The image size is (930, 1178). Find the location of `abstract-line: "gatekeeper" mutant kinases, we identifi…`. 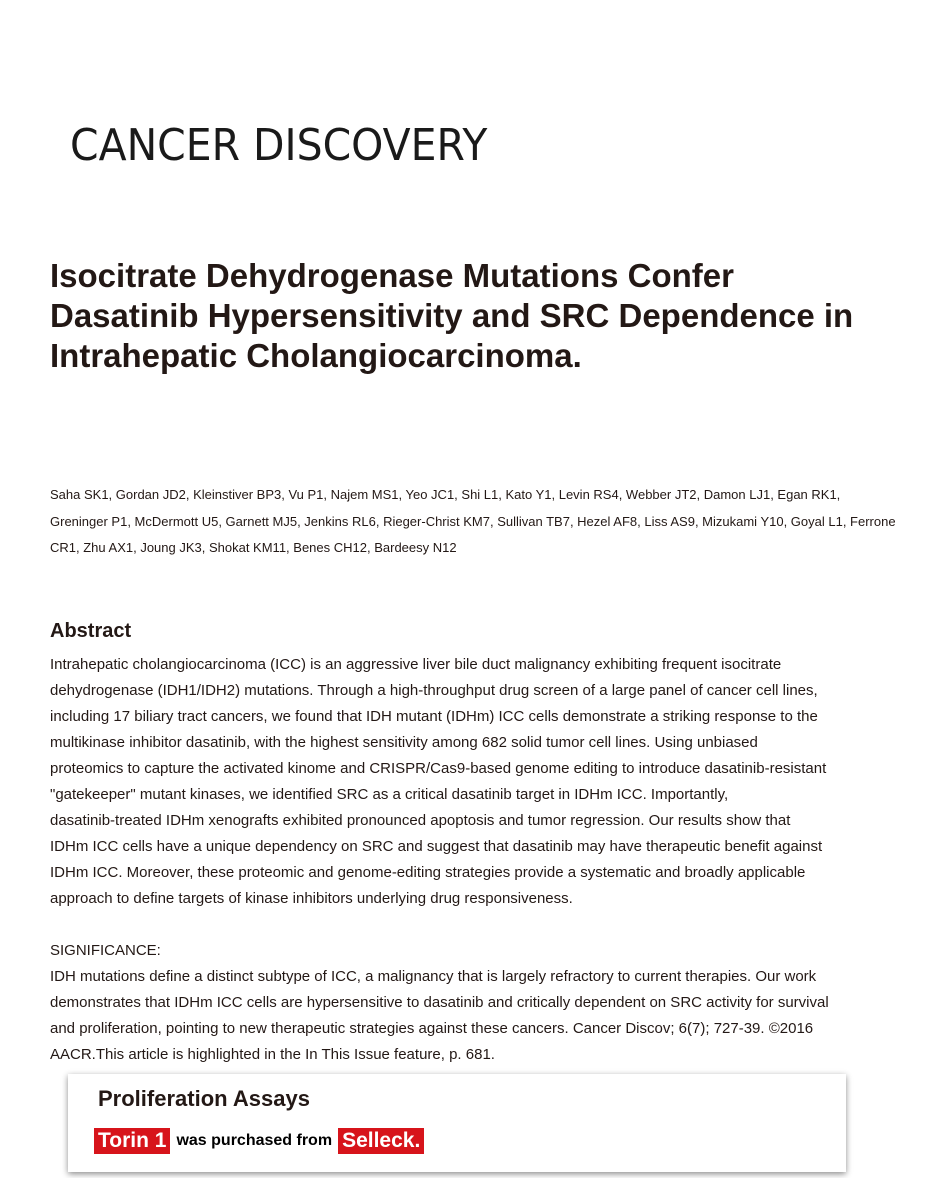

abstract-line: "gatekeeper" mutant kinases, we identifi… is located at coordinates (389, 794).